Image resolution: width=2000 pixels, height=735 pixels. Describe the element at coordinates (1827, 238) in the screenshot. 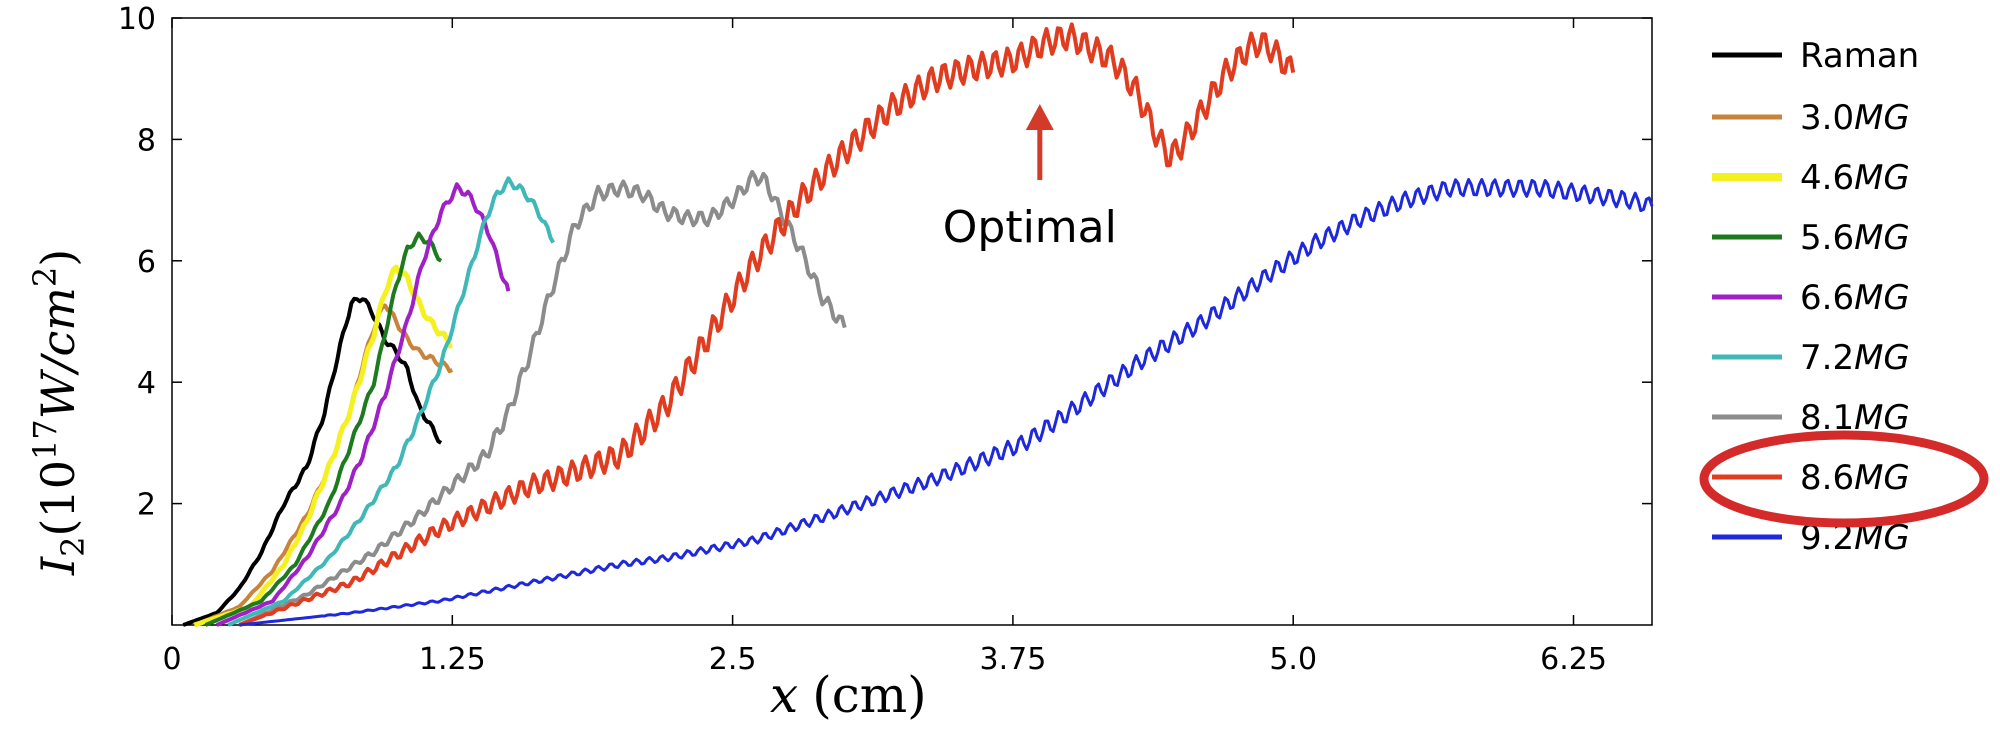

I see `legend-label-value: 5.6` at that location.